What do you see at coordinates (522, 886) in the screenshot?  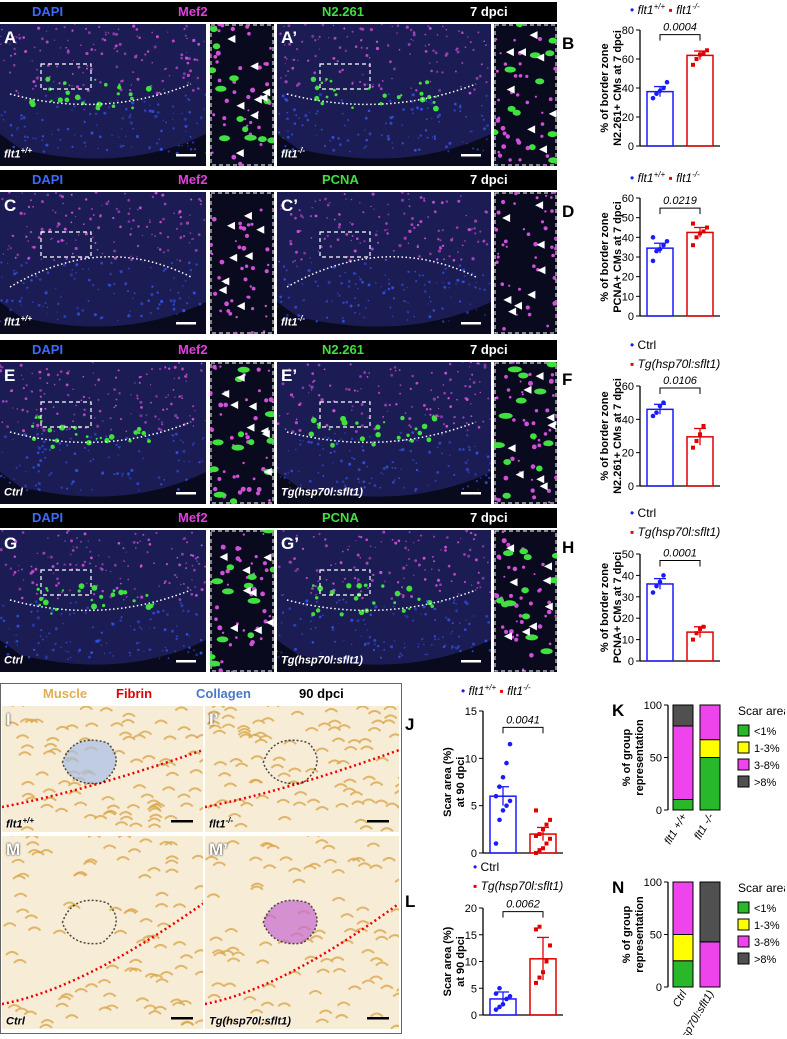 I see `legend-label: Tg(hsp70l:sflt1)` at bounding box center [522, 886].